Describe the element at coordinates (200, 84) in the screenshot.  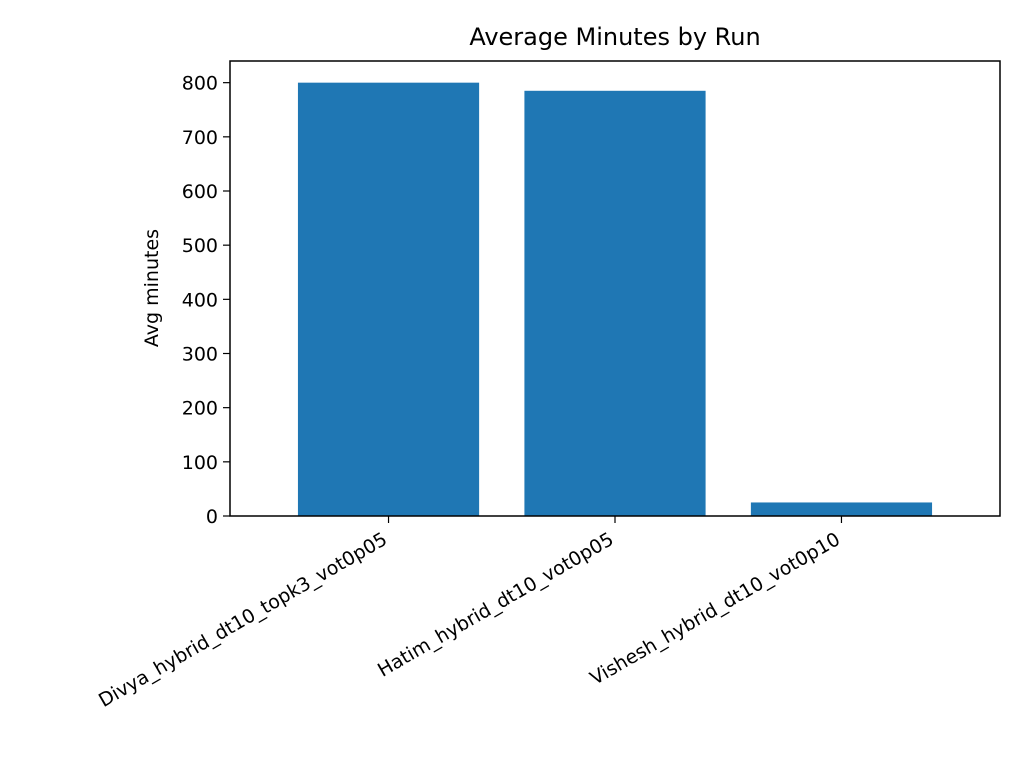
I see `y-tick-label: 800` at that location.